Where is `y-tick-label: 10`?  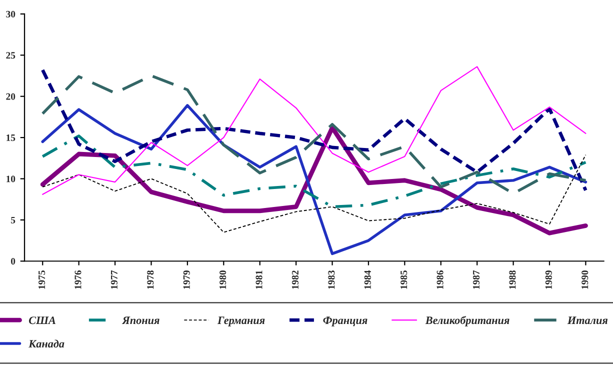 y-tick-label: 10 is located at coordinates (11, 179).